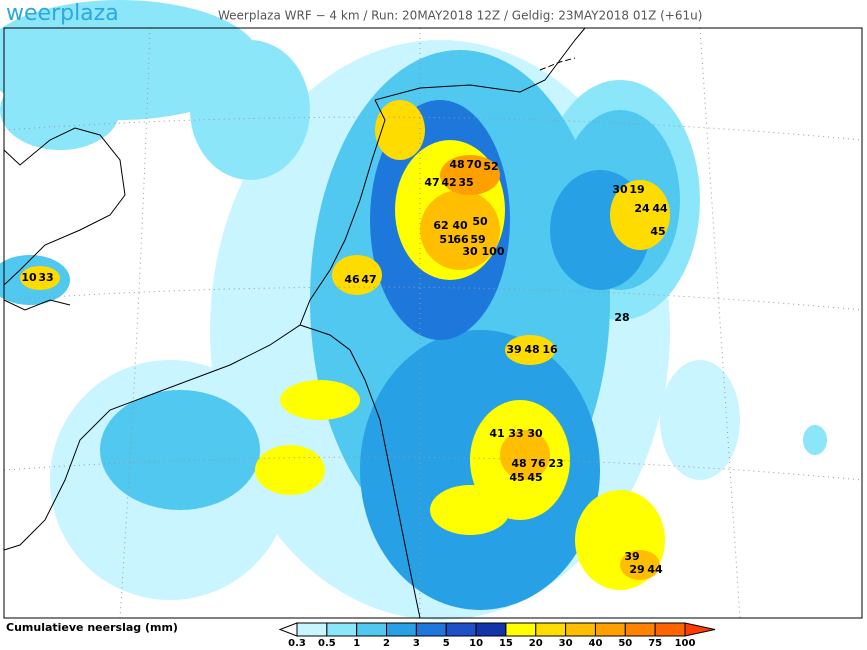 The image size is (867, 650). I want to click on map-label: 62, so click(440, 225).